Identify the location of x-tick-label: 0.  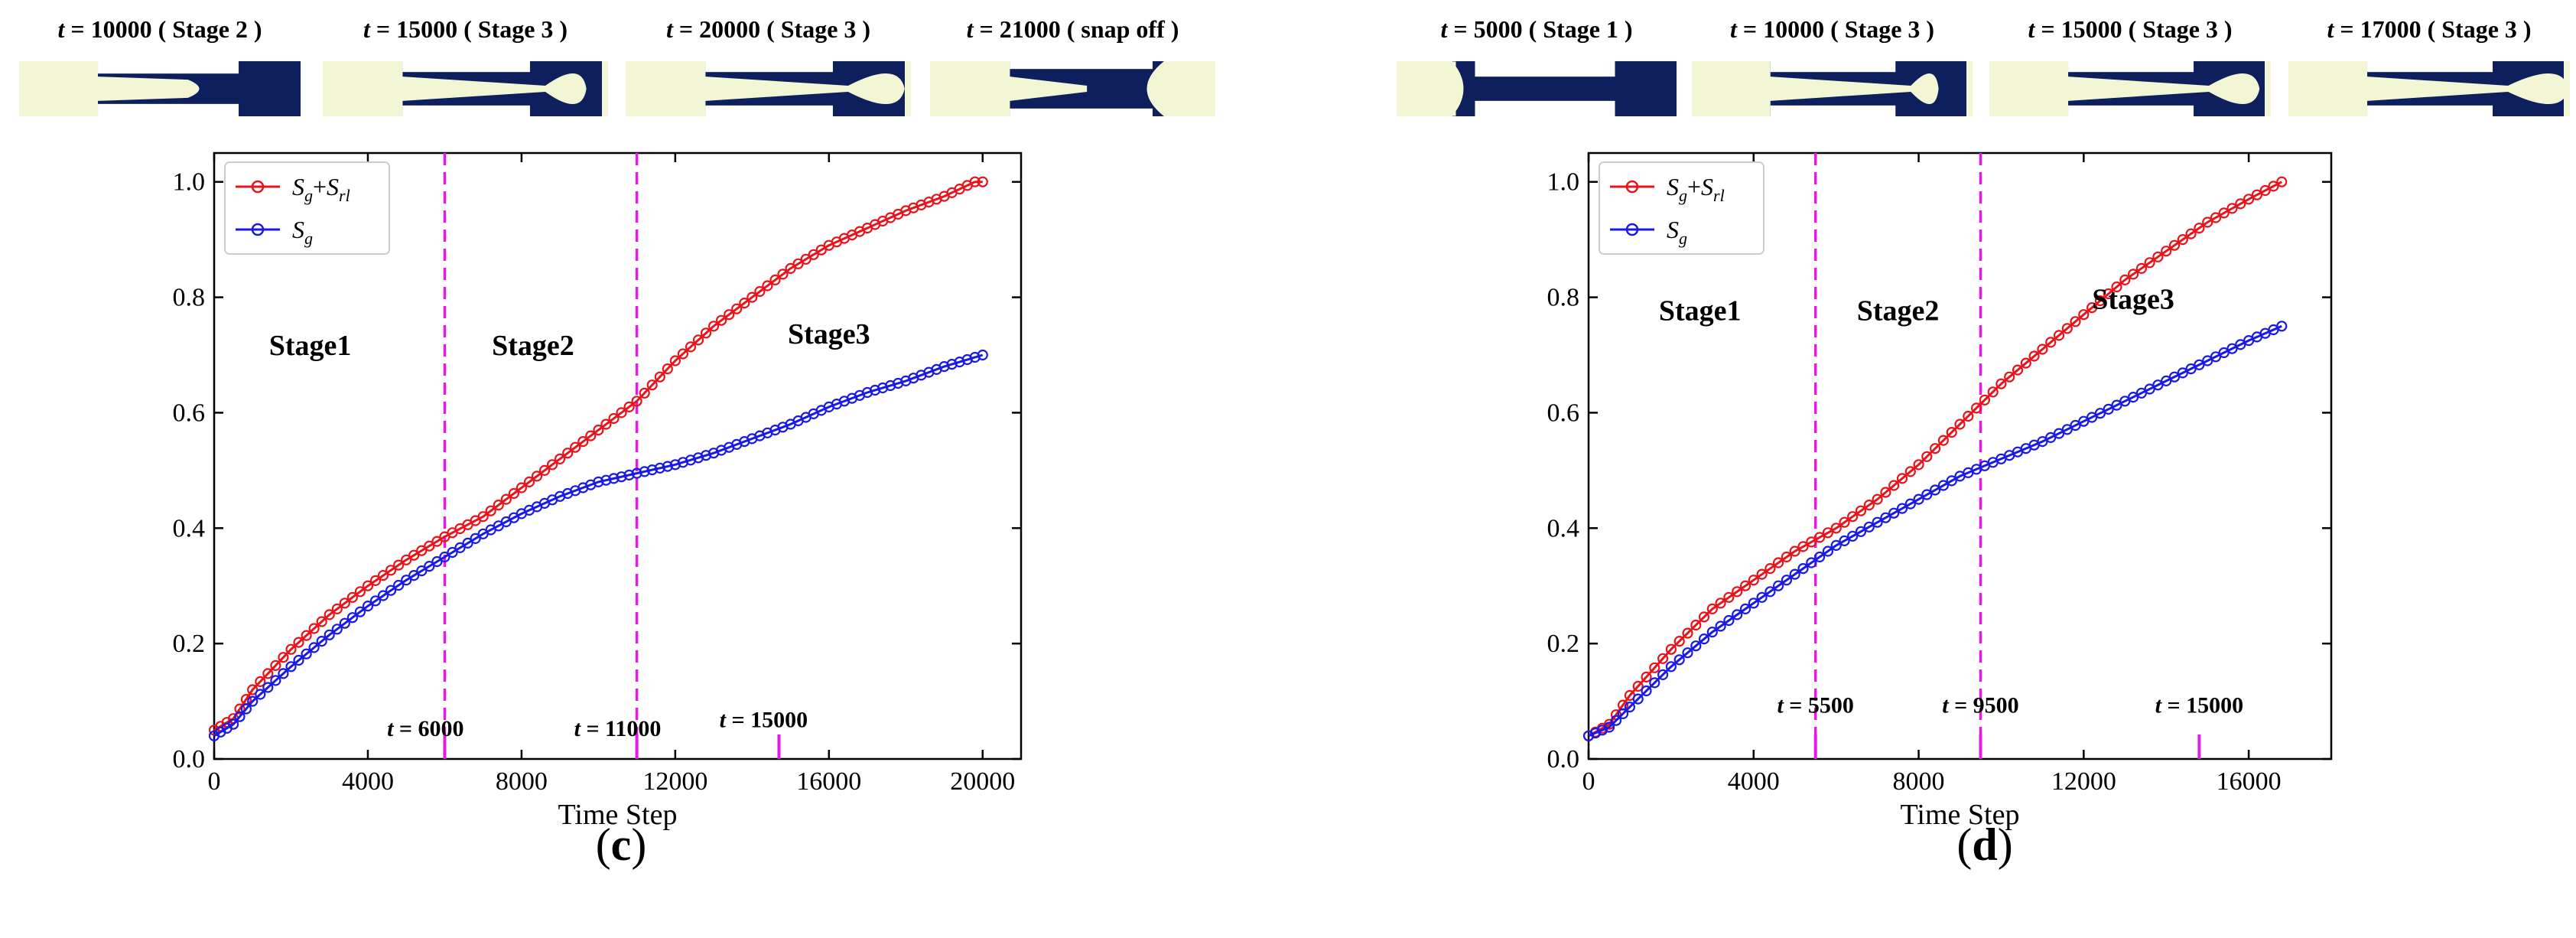
(1588, 781).